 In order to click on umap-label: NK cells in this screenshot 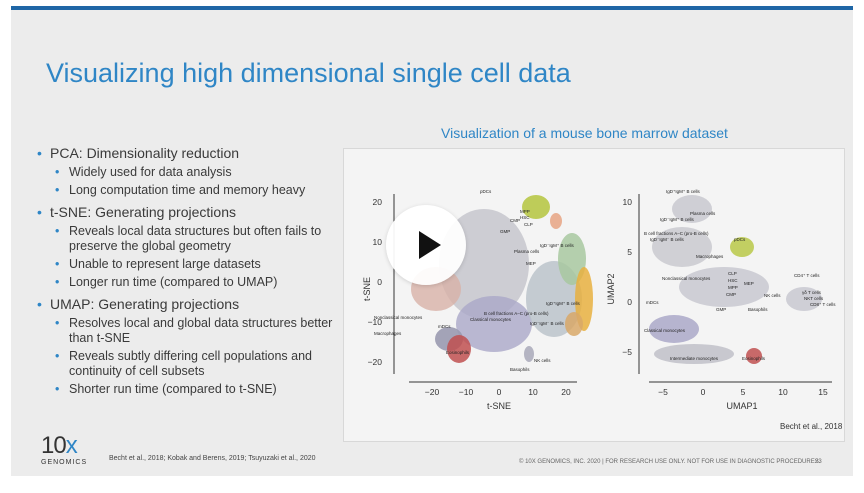, I will do `click(772, 295)`.